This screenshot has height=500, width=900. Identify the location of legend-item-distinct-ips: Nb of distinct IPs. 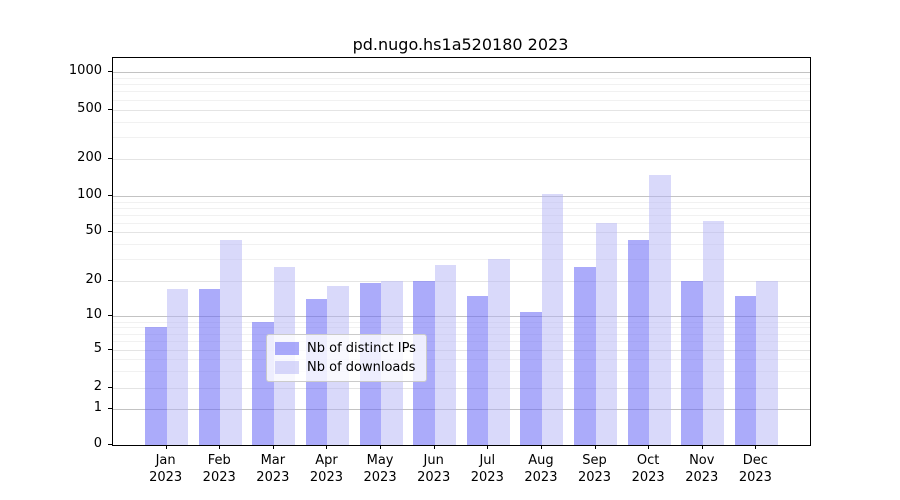
(345, 348).